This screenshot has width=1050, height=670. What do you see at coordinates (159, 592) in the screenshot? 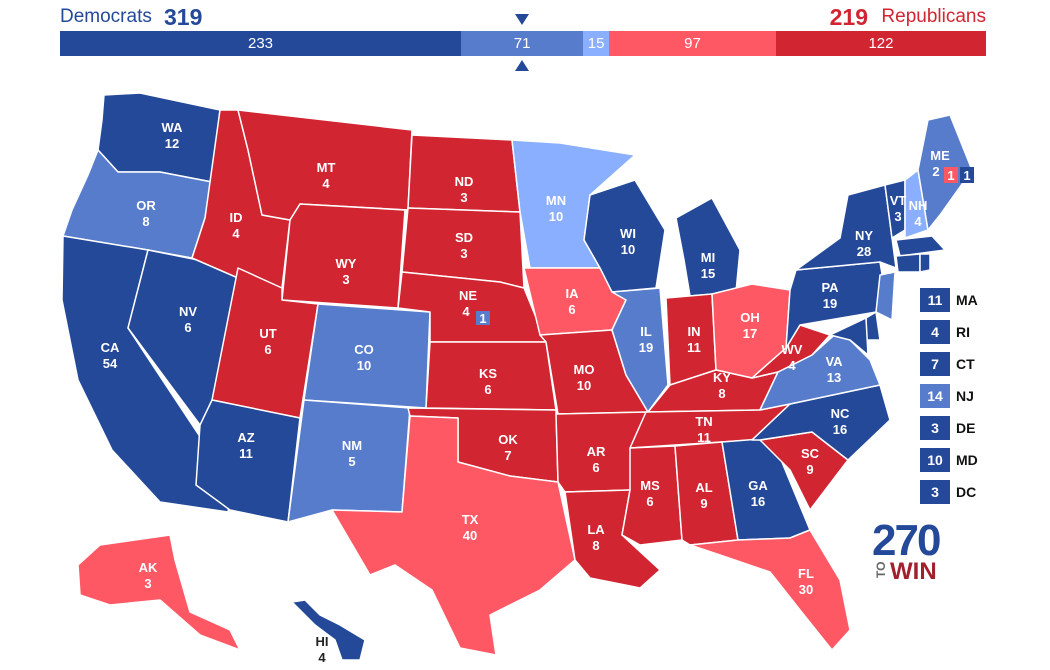
I see `state-ak` at bounding box center [159, 592].